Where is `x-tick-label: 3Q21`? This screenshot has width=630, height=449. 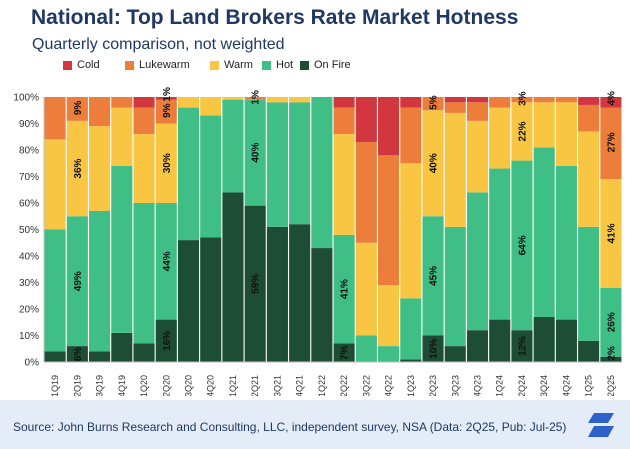
x-tick-label: 3Q21 is located at coordinates (277, 385).